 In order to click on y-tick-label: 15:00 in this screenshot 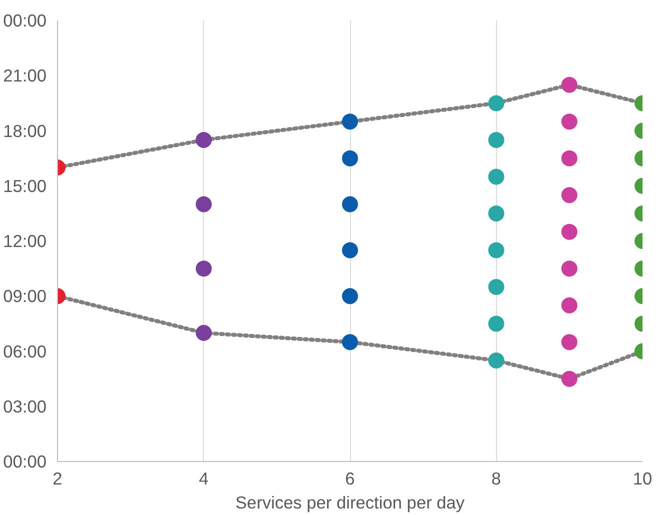, I will do `click(25, 186)`.